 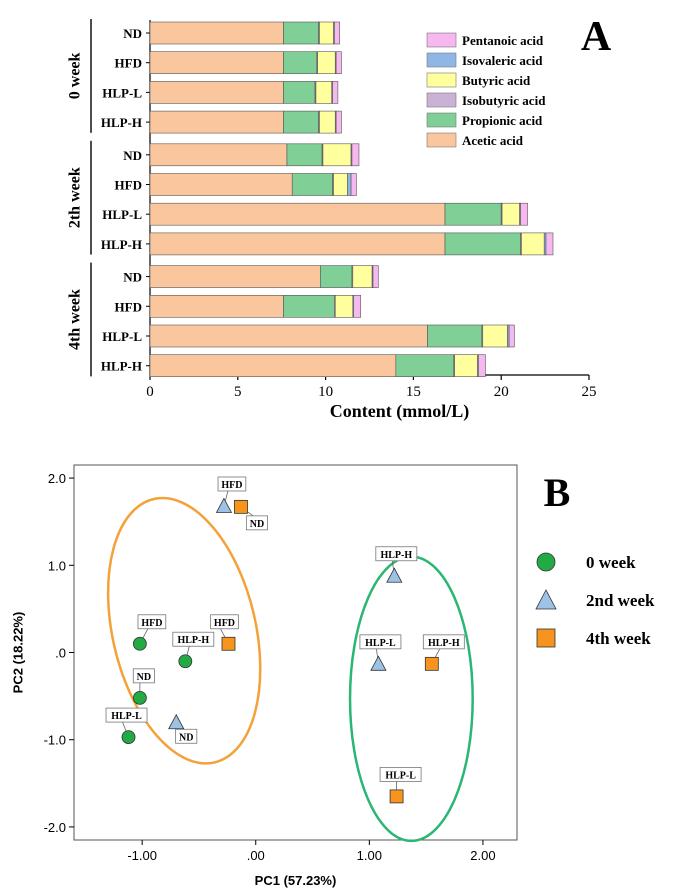 I want to click on y-tick-label: HFD, so click(x=128, y=63).